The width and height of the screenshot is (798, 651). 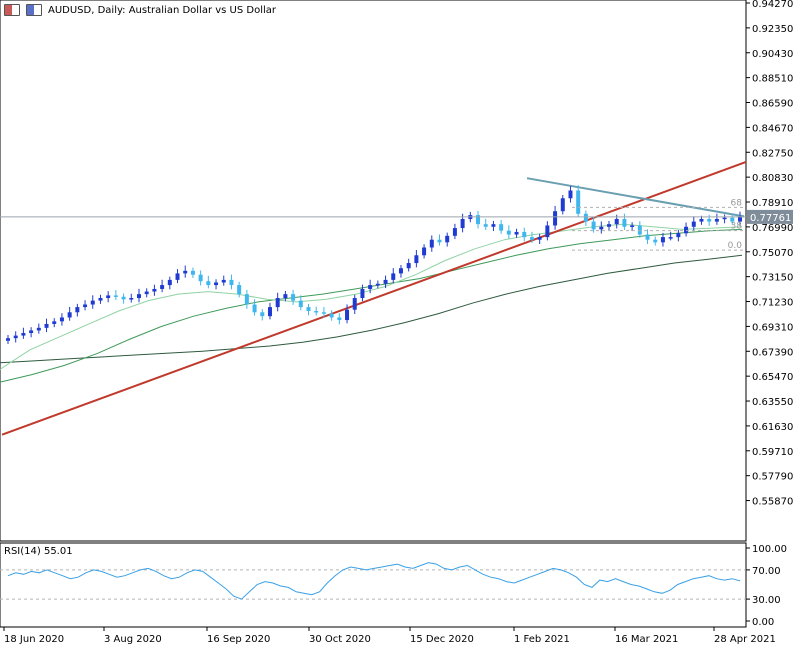 I want to click on rsi-tick-label: 30.00, so click(x=766, y=600).